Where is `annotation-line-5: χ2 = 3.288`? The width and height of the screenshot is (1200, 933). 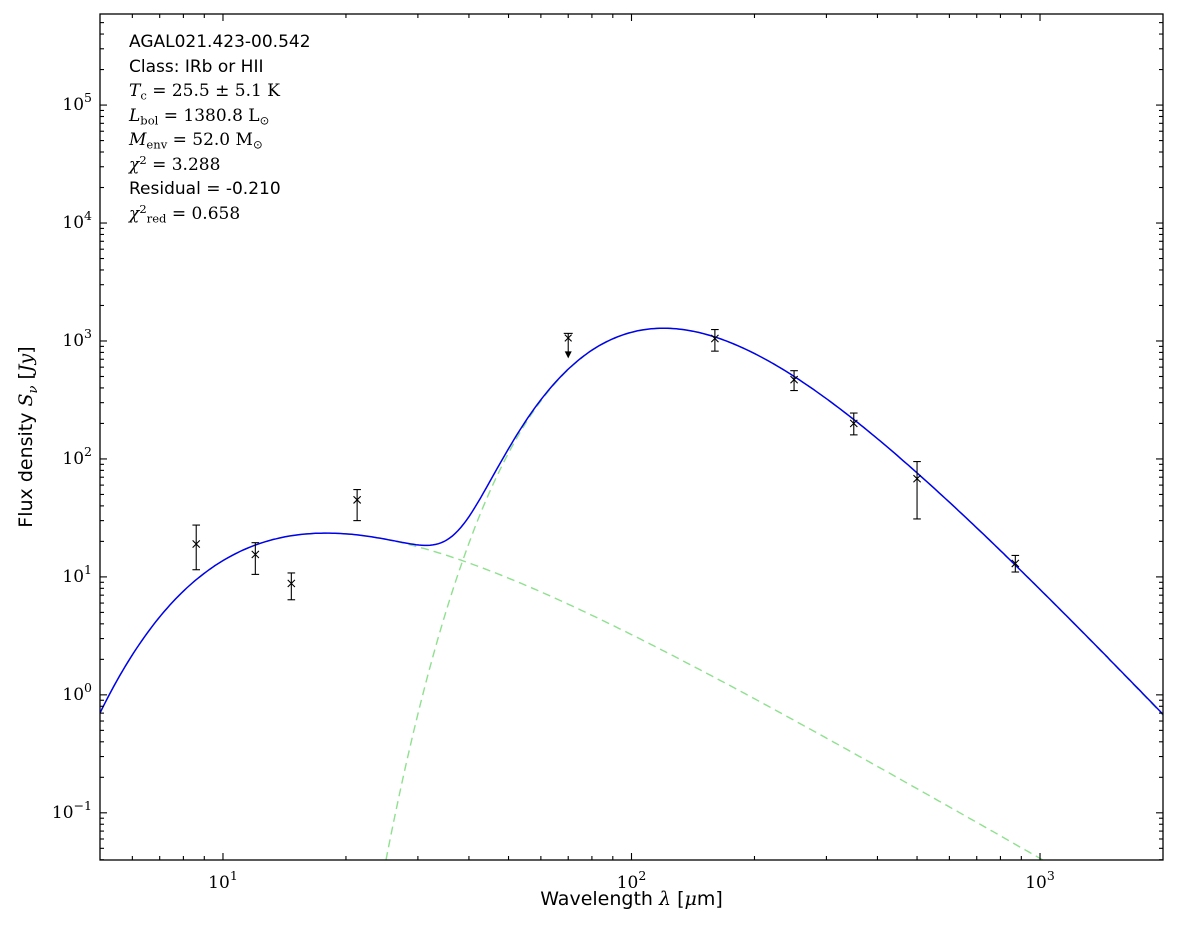 annotation-line-5: χ2 = 3.288 is located at coordinates (175, 163).